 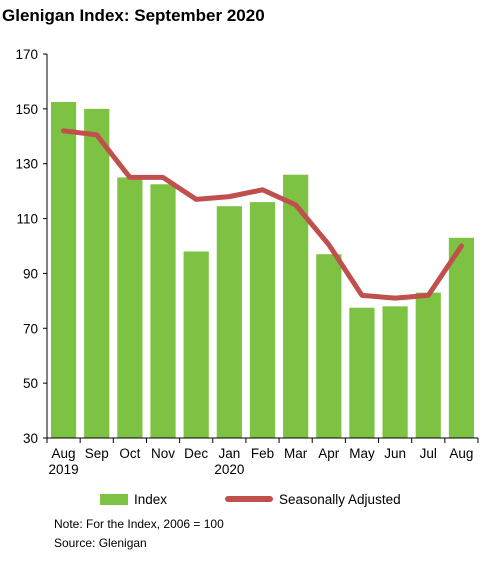 I want to click on x-tick-label-0: Aug 2019, so click(x=64, y=461).